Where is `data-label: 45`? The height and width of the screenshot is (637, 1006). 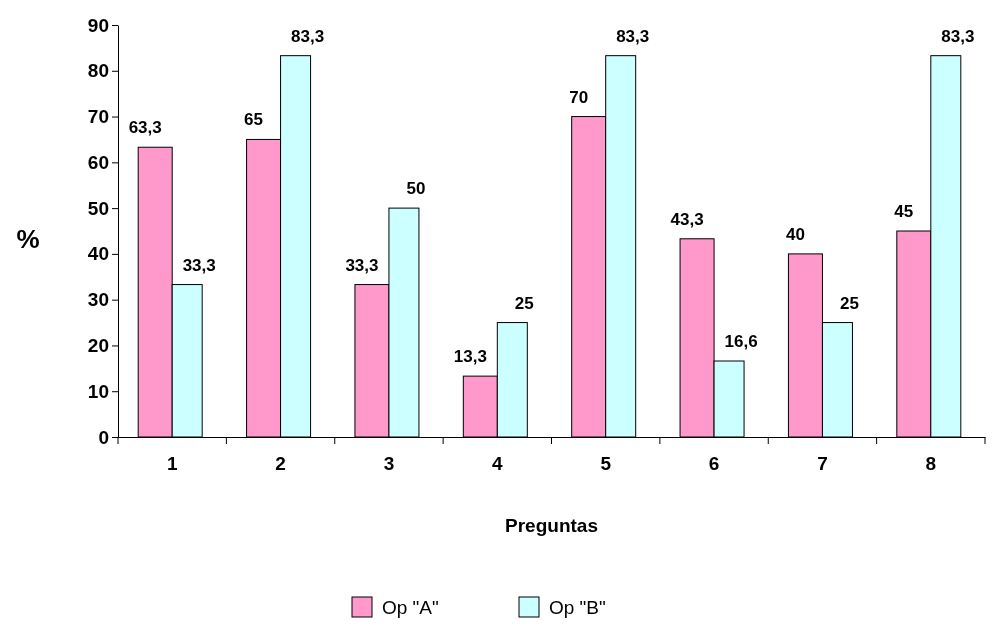 data-label: 45 is located at coordinates (904, 211).